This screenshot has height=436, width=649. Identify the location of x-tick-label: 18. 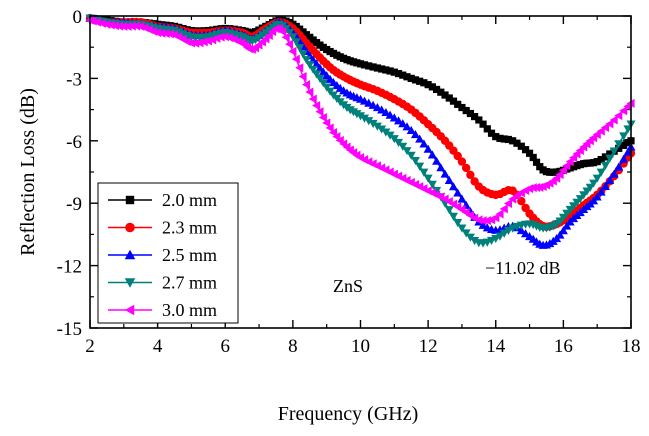
(631, 346).